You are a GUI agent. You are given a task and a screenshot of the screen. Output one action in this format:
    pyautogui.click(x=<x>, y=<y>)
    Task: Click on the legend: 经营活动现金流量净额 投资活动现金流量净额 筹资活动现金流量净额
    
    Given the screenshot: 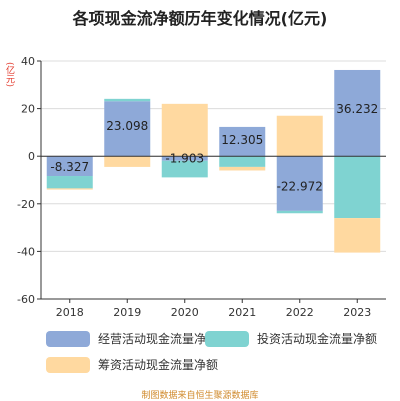 What is the action you would take?
    pyautogui.click(x=200, y=355)
    